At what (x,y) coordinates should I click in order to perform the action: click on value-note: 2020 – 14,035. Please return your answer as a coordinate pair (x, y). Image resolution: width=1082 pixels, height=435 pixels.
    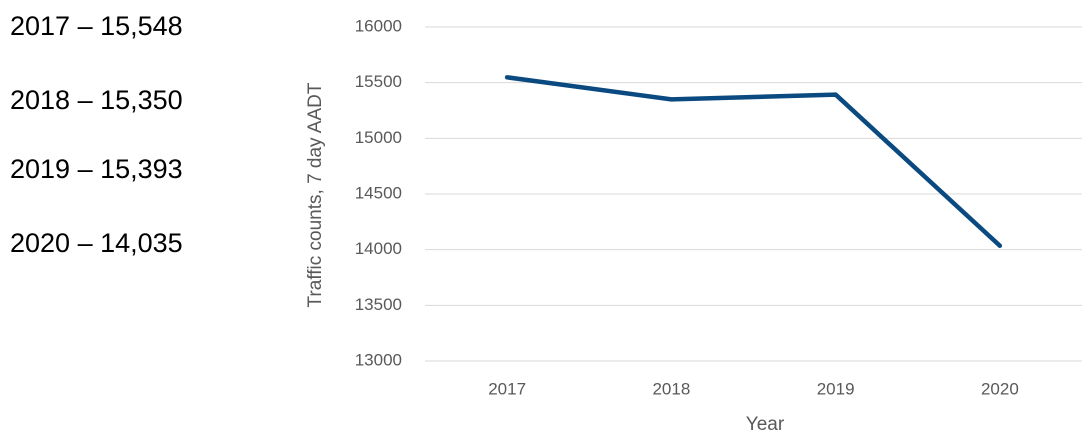
    Looking at the image, I should click on (96, 243).